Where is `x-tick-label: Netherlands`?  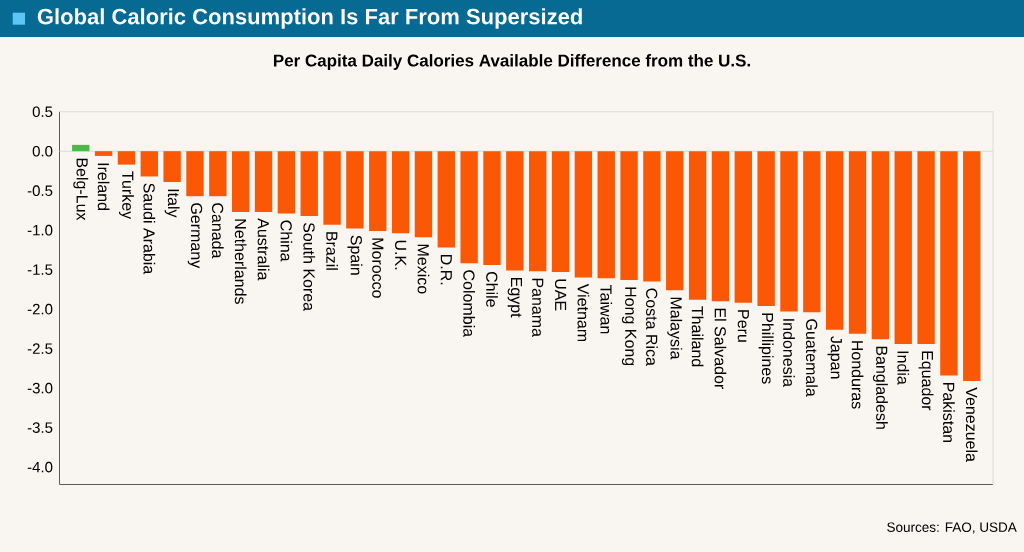
x-tick-label: Netherlands is located at coordinates (240, 261).